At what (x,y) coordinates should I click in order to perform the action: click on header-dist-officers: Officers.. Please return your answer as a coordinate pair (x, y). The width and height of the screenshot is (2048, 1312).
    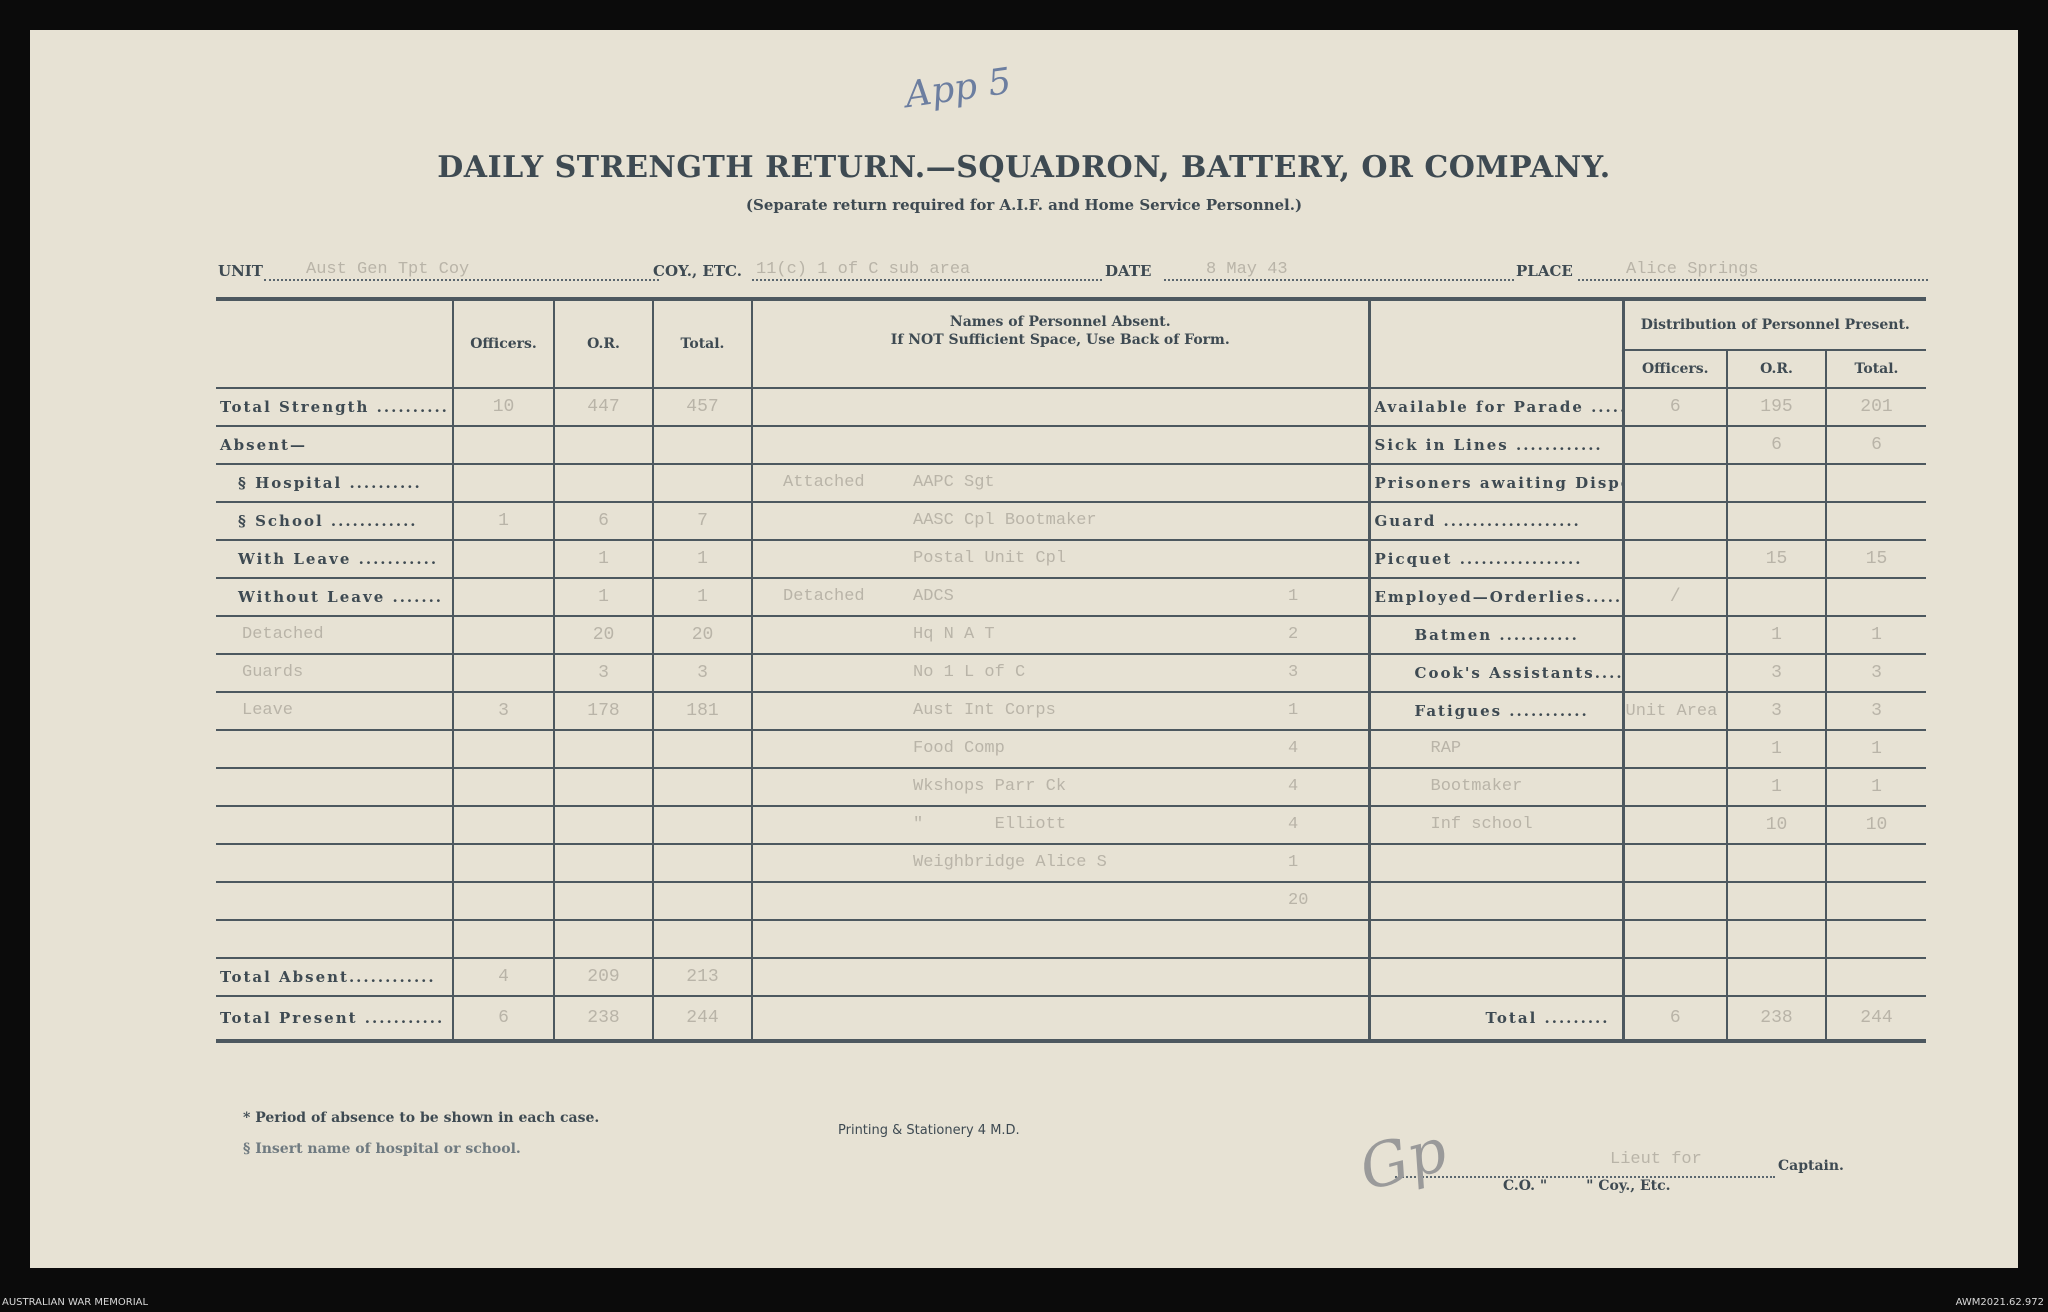
    Looking at the image, I should click on (1674, 369).